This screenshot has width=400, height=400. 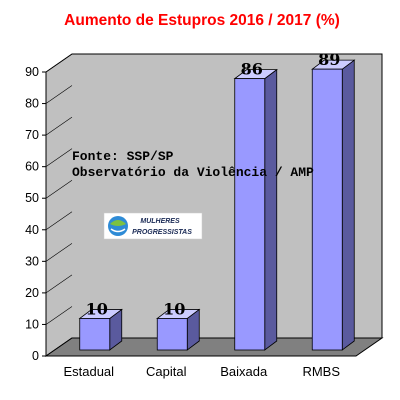 What do you see at coordinates (201, 371) in the screenshot?
I see `category-labels: Estadual Capital Baixada RMBS` at bounding box center [201, 371].